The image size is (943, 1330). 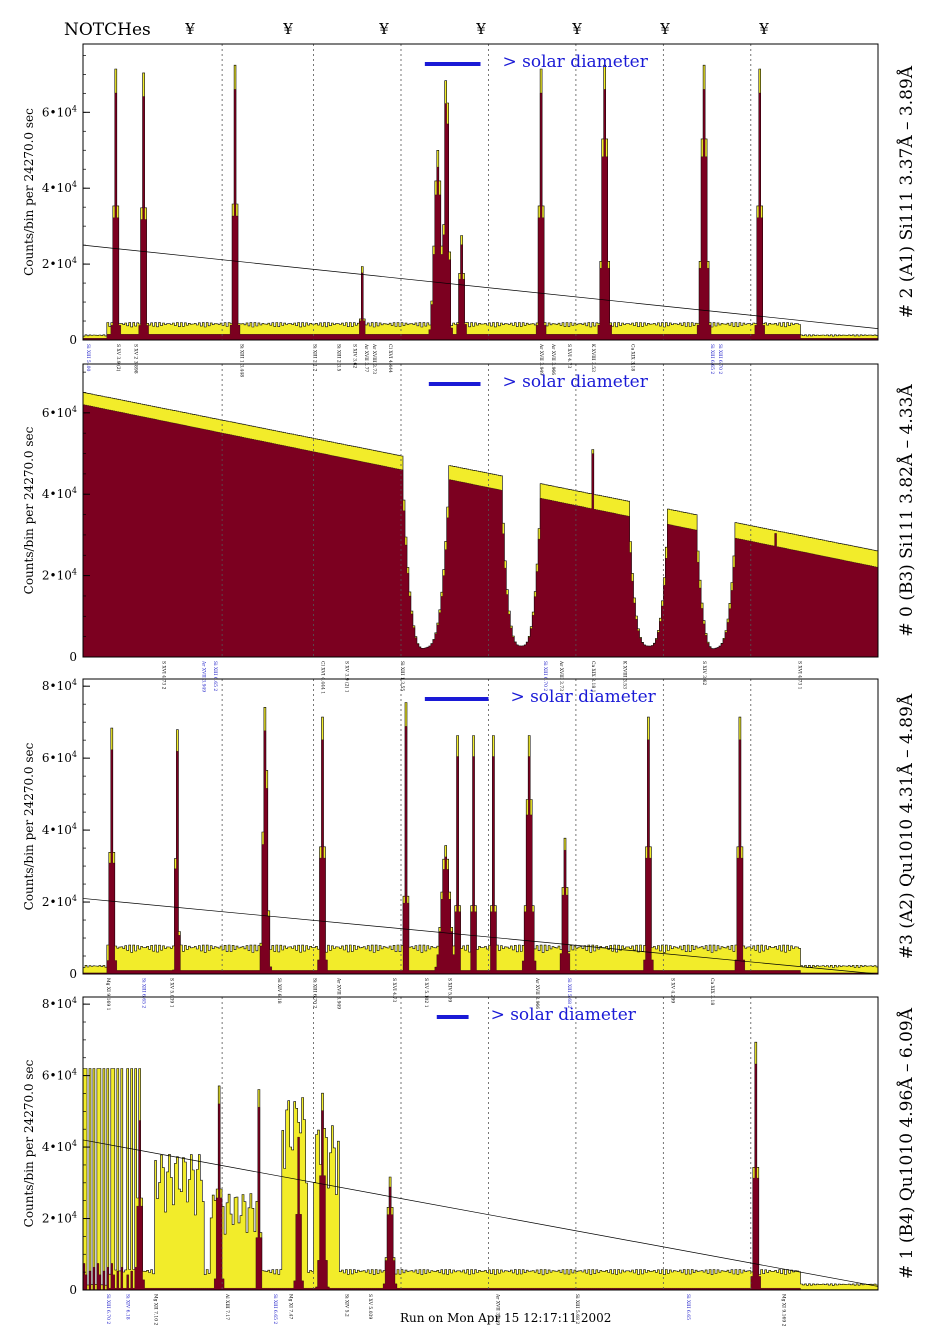 I want to click on line-id-label: Ca XIX 3.18 1, so click(x=593, y=677).